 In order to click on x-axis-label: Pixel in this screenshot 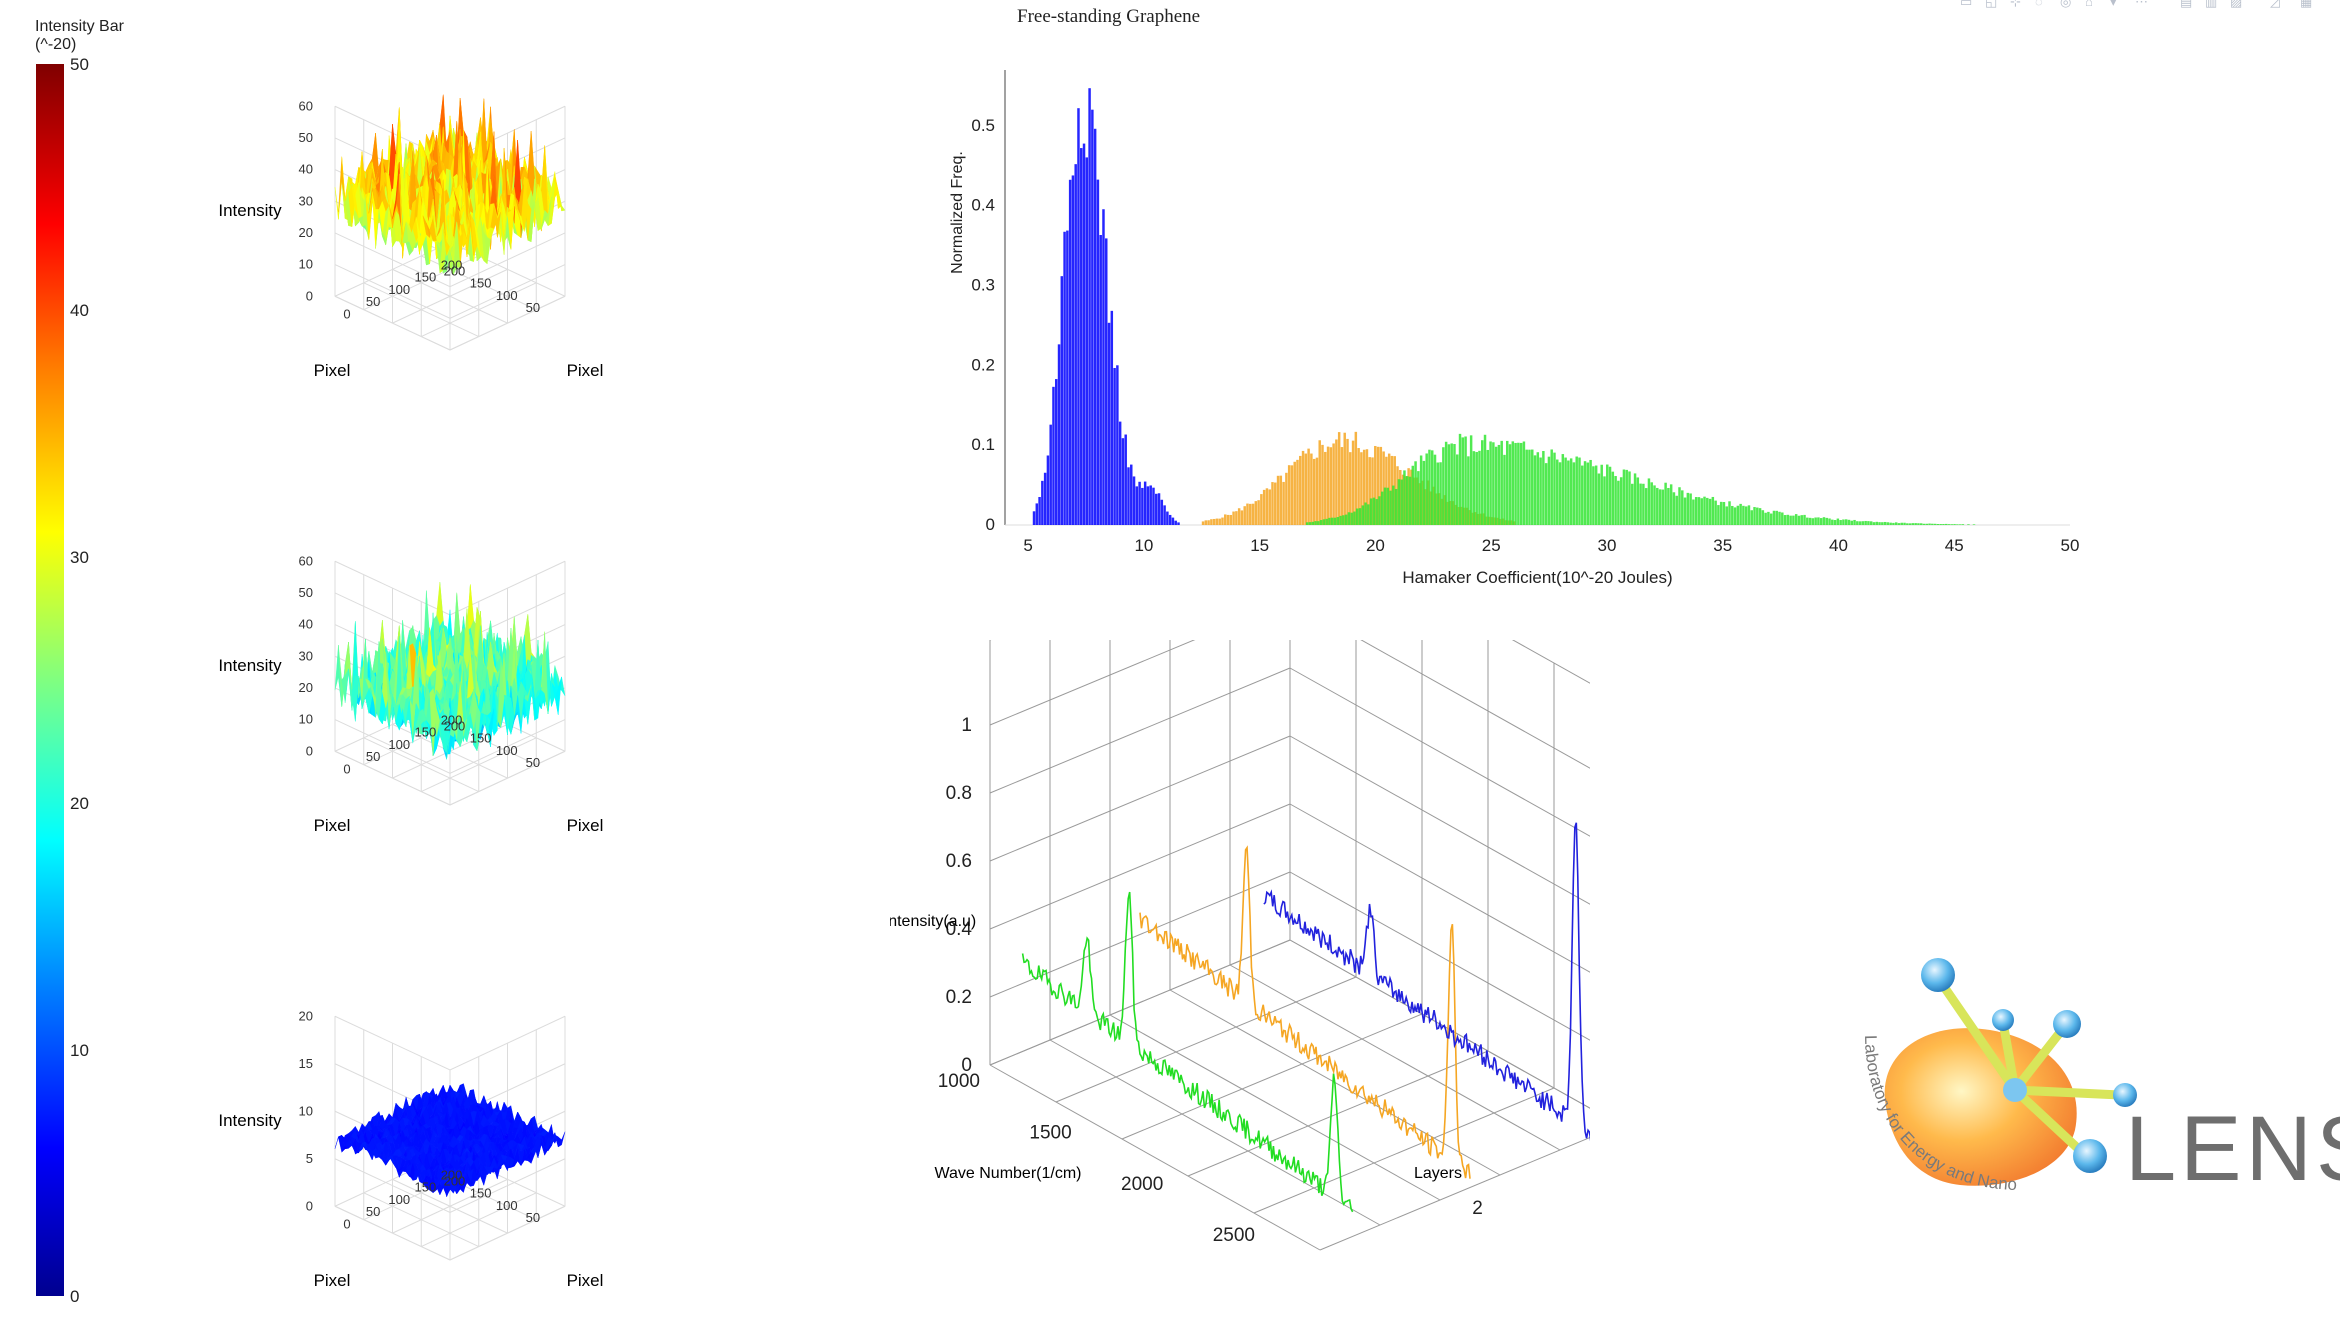, I will do `click(332, 1280)`.